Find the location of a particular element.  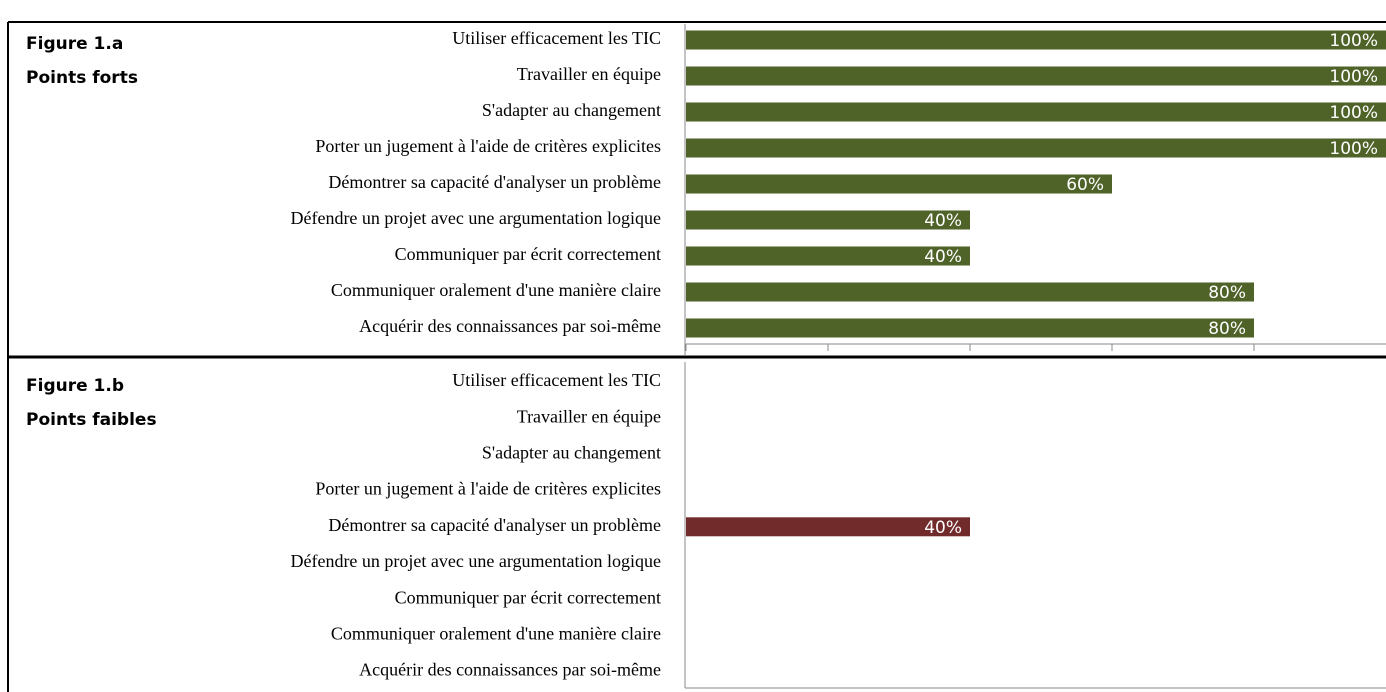

figure-subtitle: Points forts is located at coordinates (82, 78).